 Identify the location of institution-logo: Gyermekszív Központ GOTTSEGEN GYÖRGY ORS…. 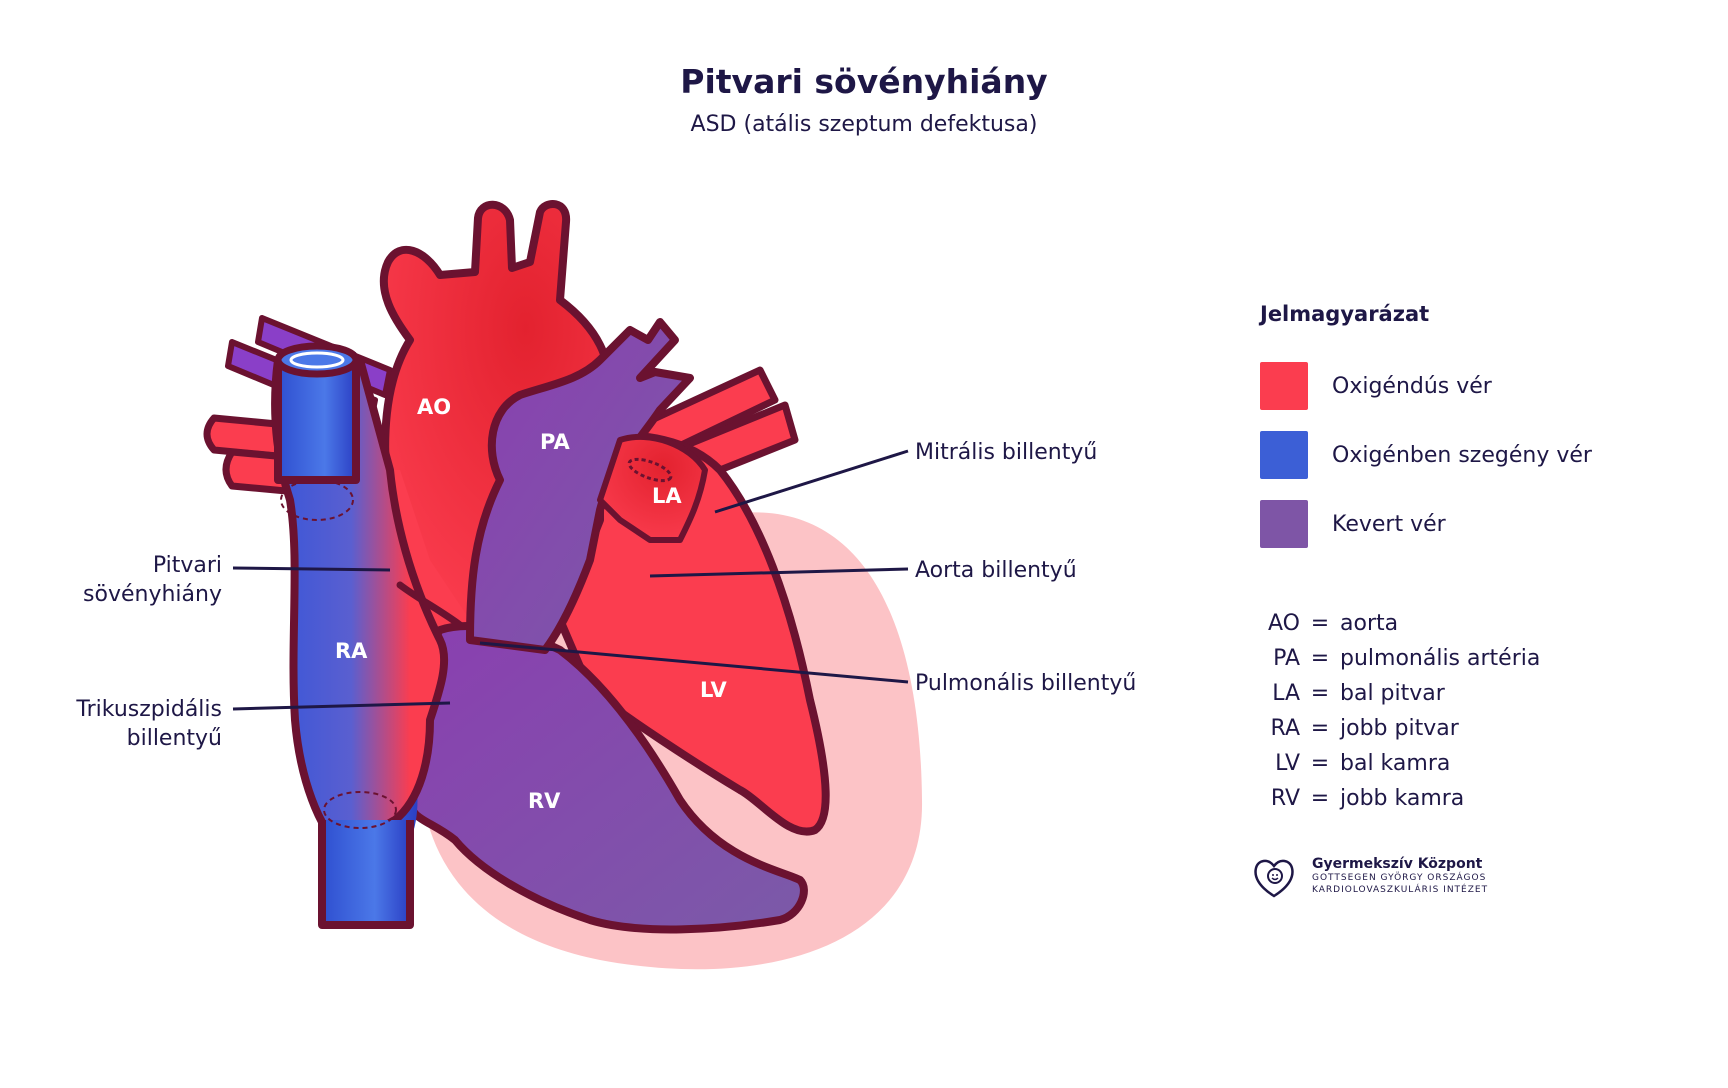
(1369, 876).